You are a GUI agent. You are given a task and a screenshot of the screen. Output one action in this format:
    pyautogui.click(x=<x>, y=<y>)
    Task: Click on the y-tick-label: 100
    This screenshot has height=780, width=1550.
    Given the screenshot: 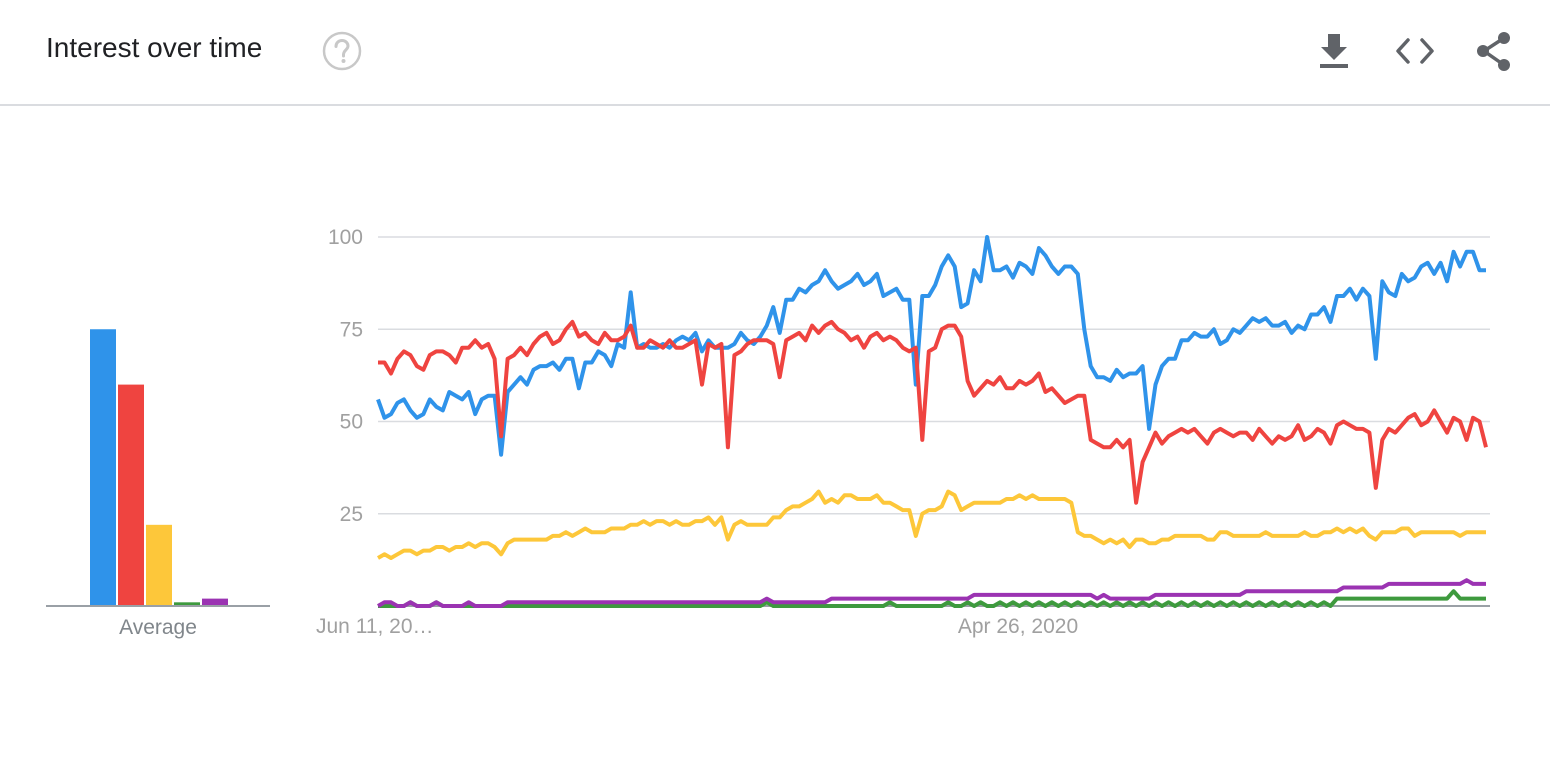 What is the action you would take?
    pyautogui.click(x=345, y=237)
    